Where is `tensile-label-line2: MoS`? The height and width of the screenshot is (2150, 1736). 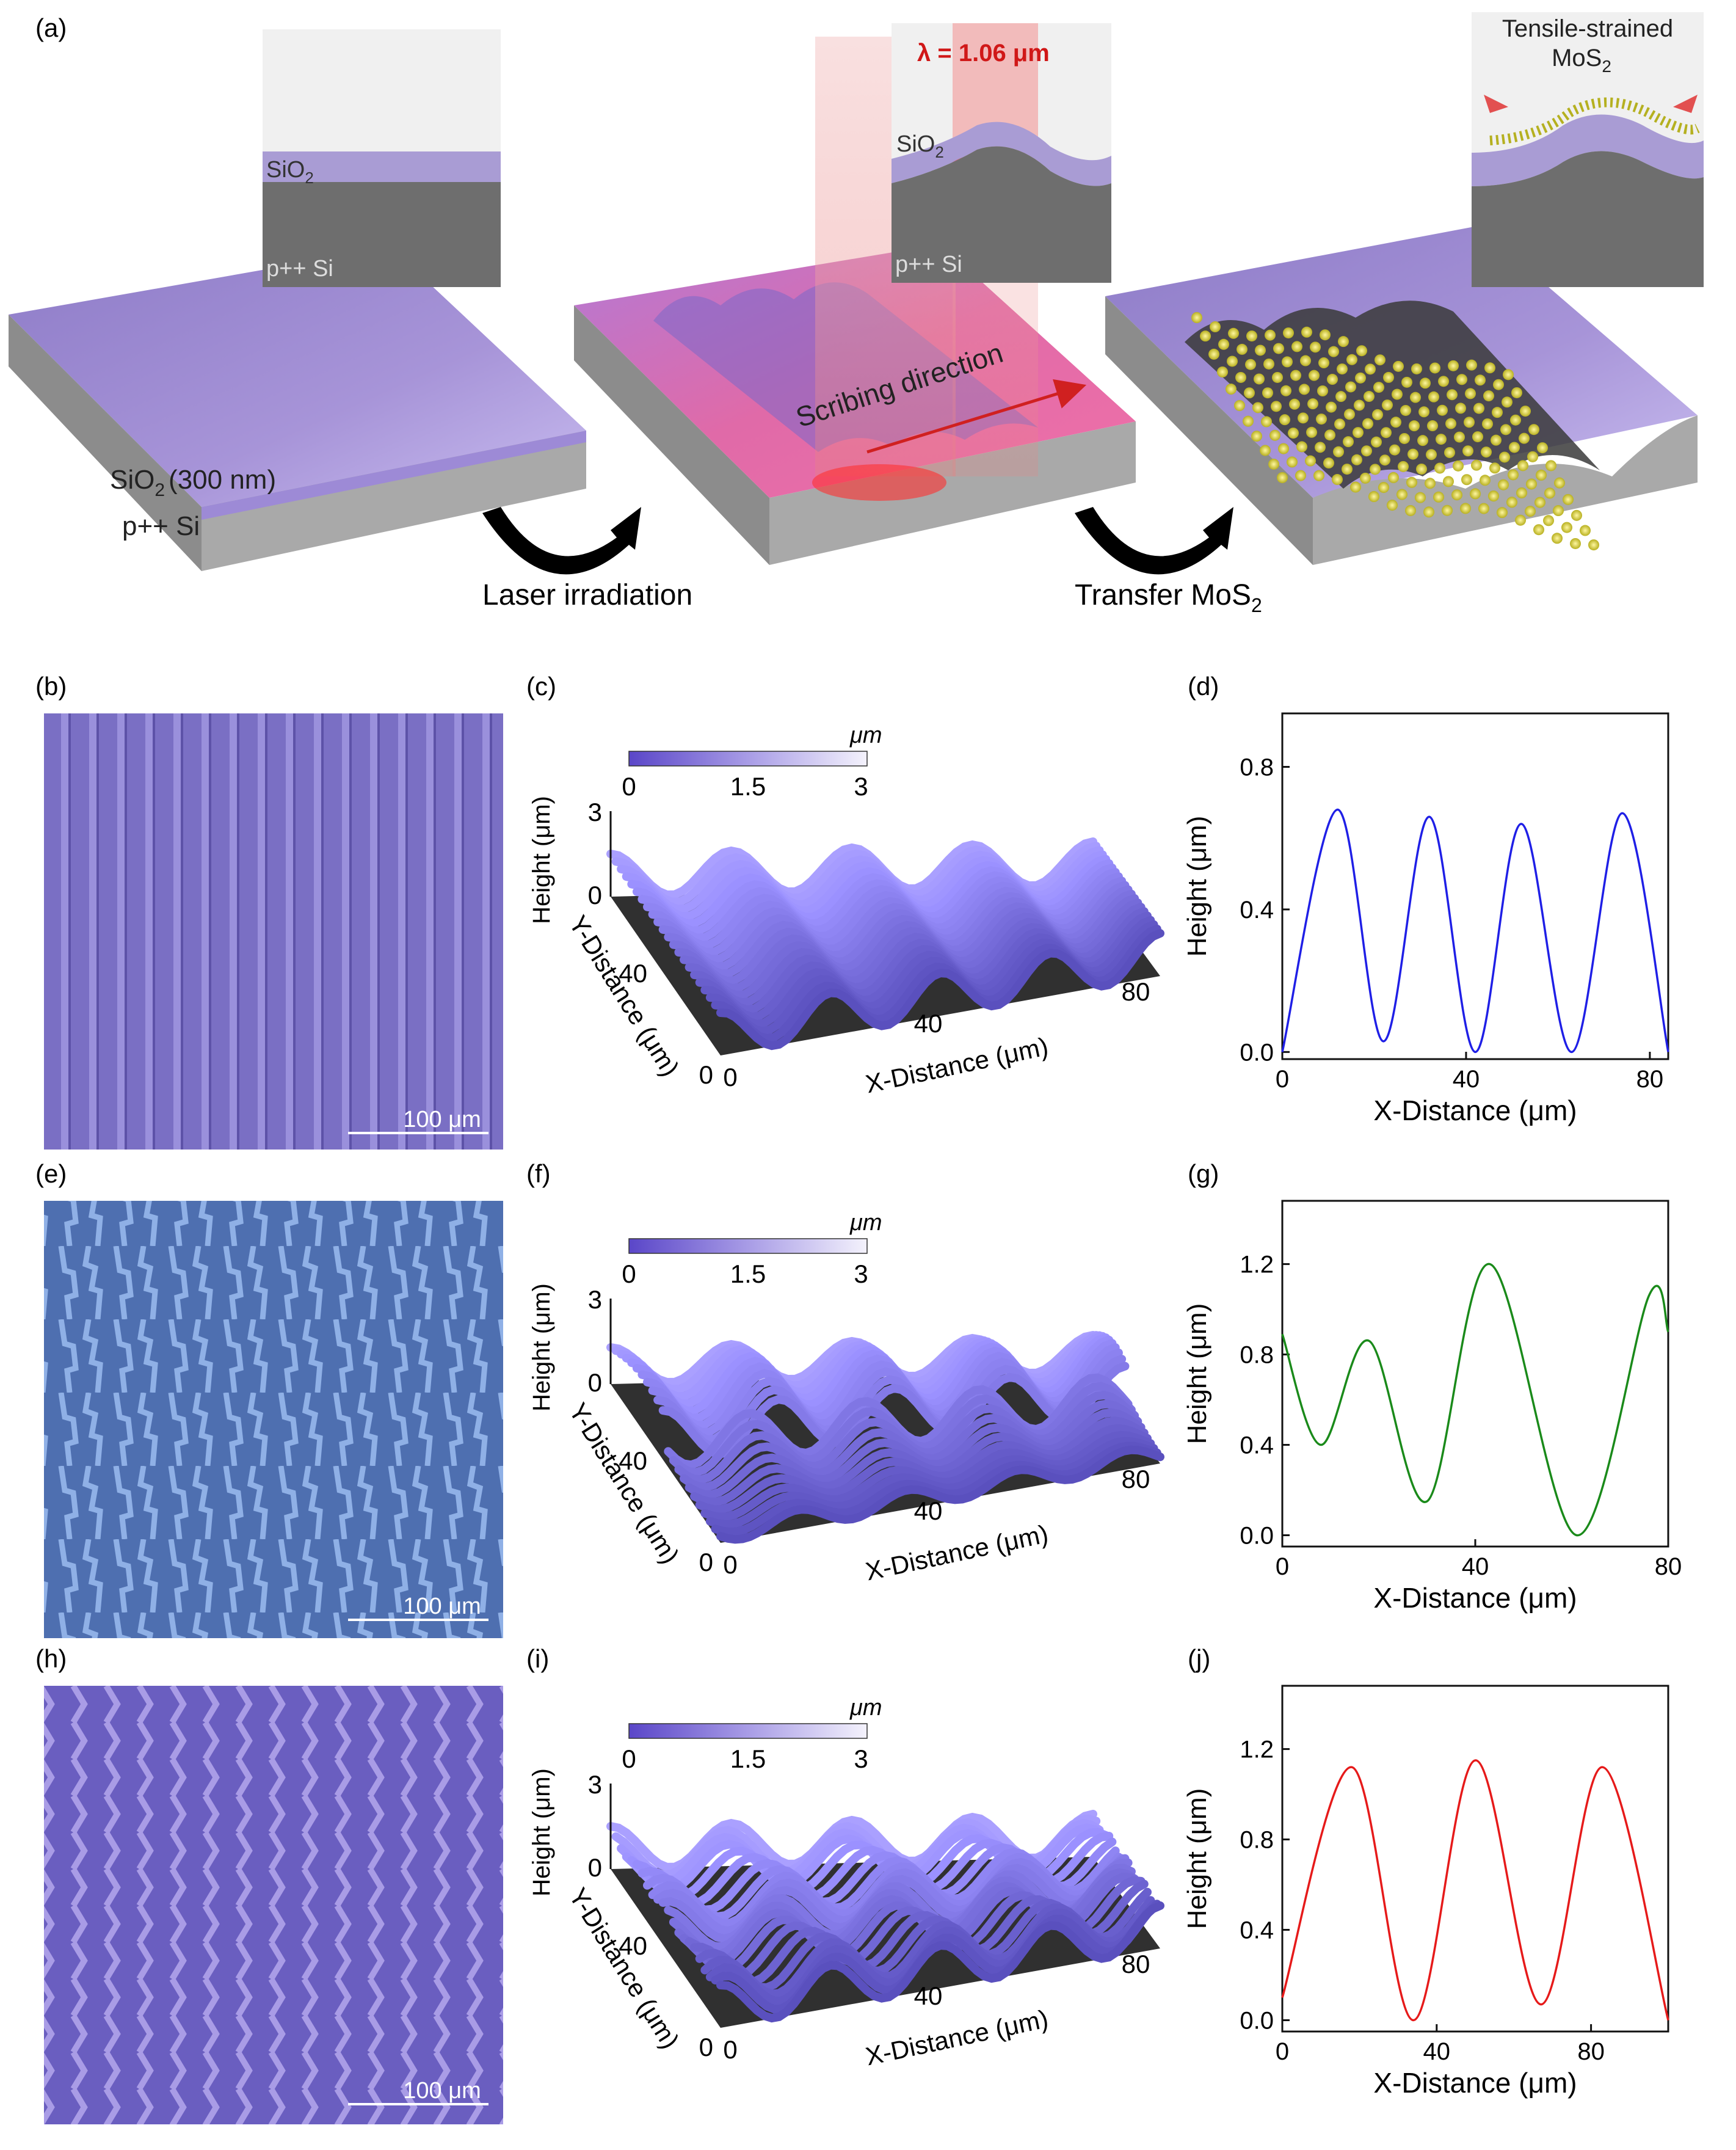 tensile-label-line2: MoS is located at coordinates (1577, 58).